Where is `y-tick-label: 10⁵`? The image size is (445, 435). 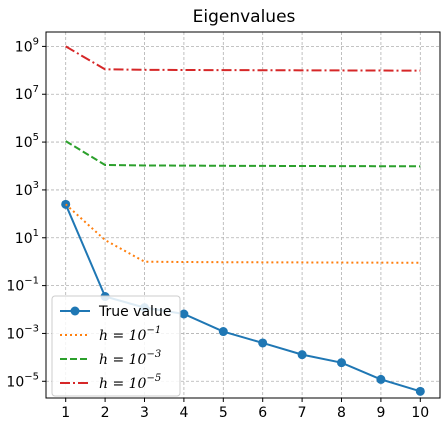 y-tick-label: 10⁵ is located at coordinates (27, 141).